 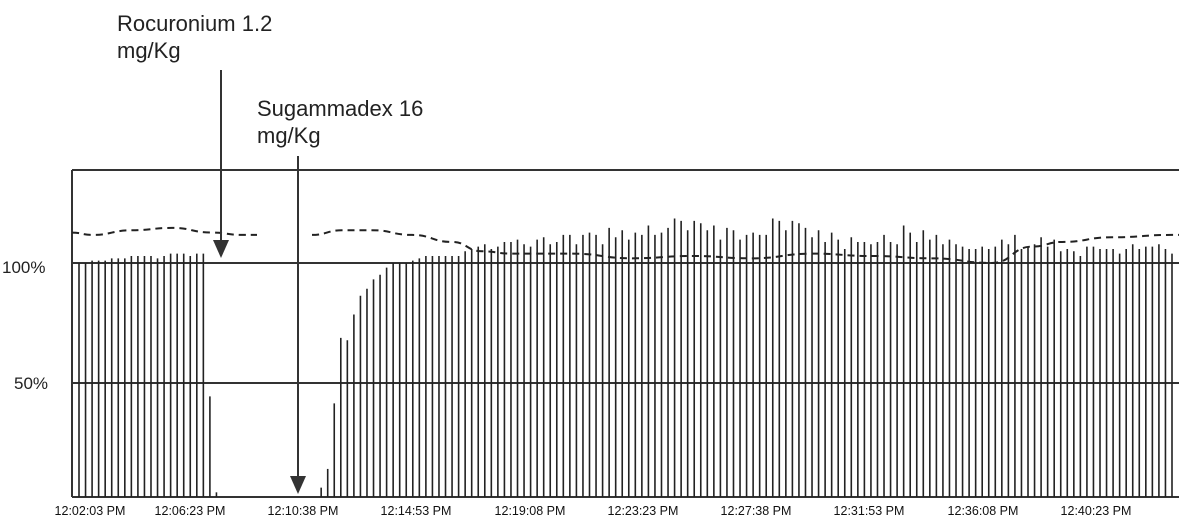 I want to click on annotation-sugammadex-line1: Sugammadex 16, so click(x=340, y=108).